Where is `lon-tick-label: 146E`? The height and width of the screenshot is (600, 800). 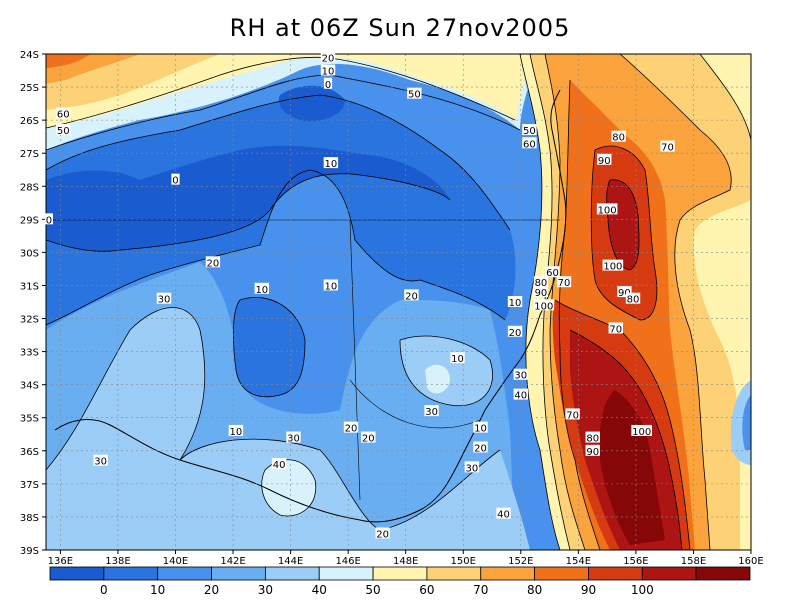
lon-tick-label: 146E is located at coordinates (347, 561).